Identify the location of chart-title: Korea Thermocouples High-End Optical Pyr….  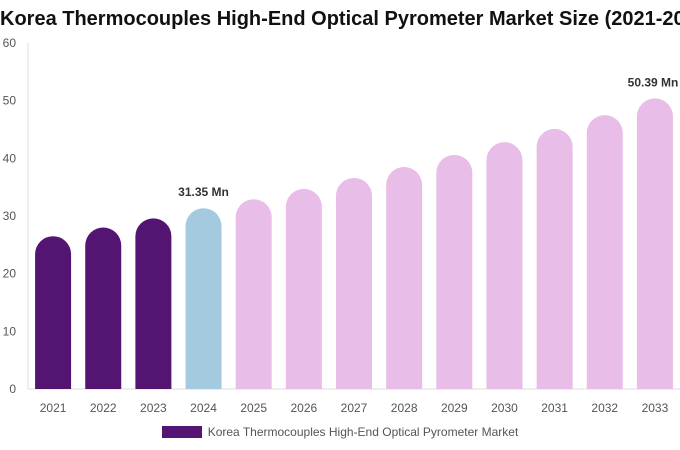
(340, 19).